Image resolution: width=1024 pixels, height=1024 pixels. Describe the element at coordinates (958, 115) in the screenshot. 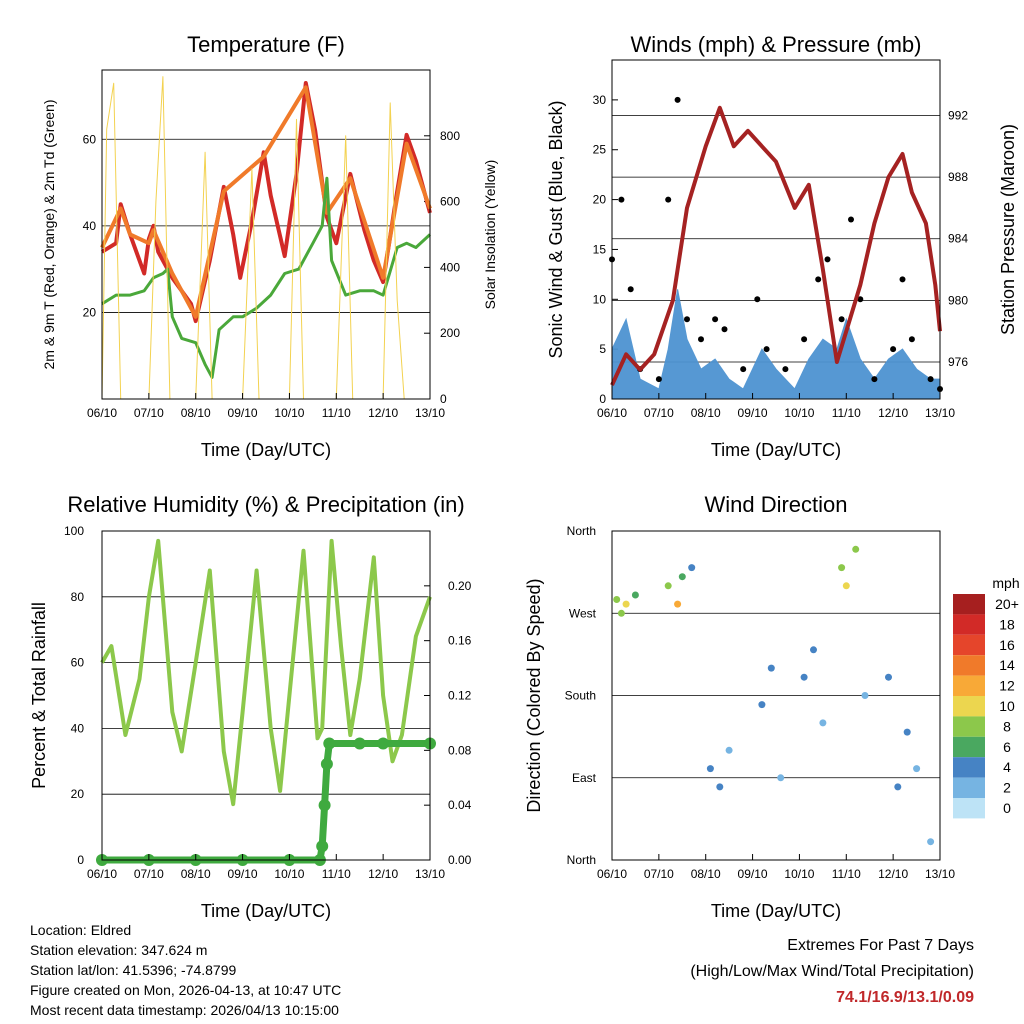

I see `y-right-tick-label: 992` at that location.